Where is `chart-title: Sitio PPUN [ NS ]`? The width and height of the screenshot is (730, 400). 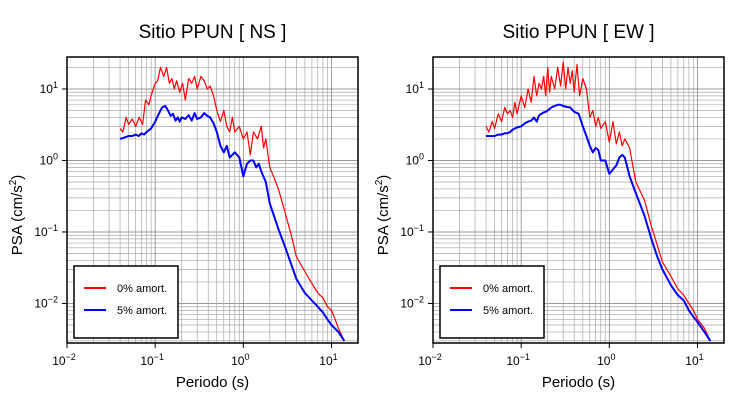
chart-title: Sitio PPUN [ NS ] is located at coordinates (213, 32).